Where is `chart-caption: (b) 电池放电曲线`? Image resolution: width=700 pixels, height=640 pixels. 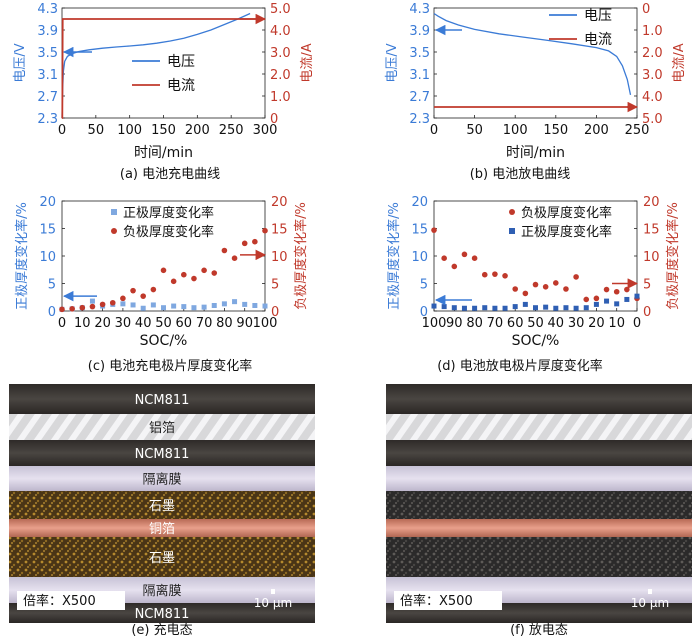
chart-caption: (b) 电池放电曲线 is located at coordinates (520, 174).